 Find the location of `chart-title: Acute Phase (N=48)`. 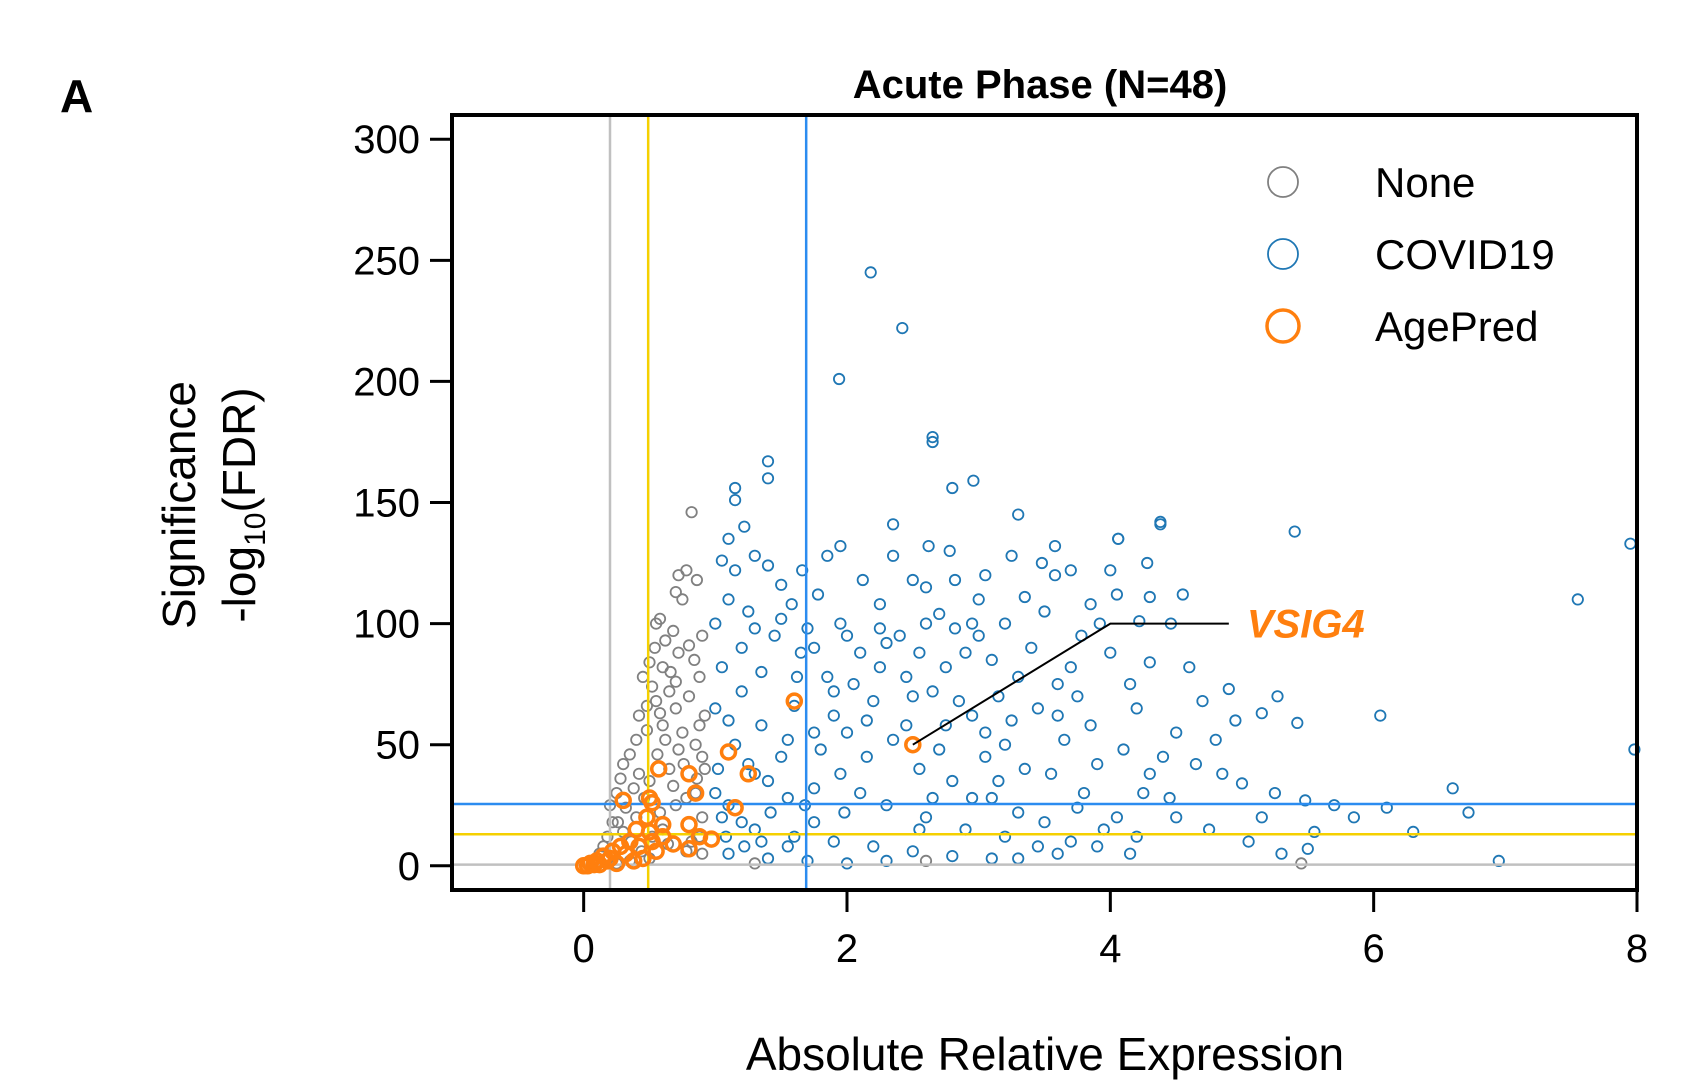

chart-title: Acute Phase (N=48) is located at coordinates (1040, 85).